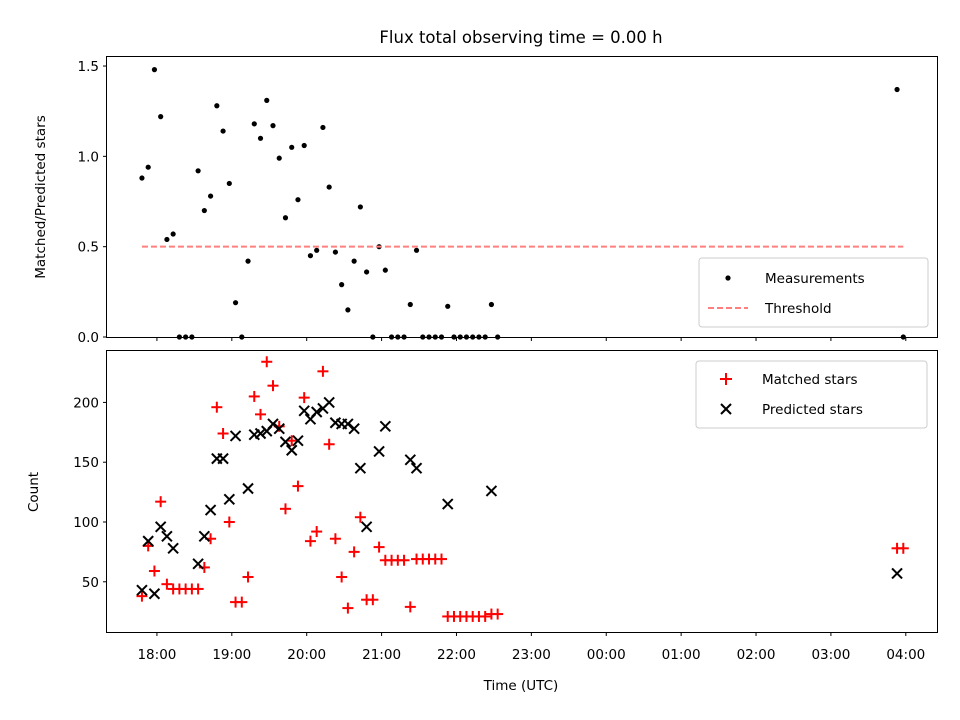 Image resolution: width=960 pixels, height=720 pixels. I want to click on bottom-legend-box, so click(811, 394).